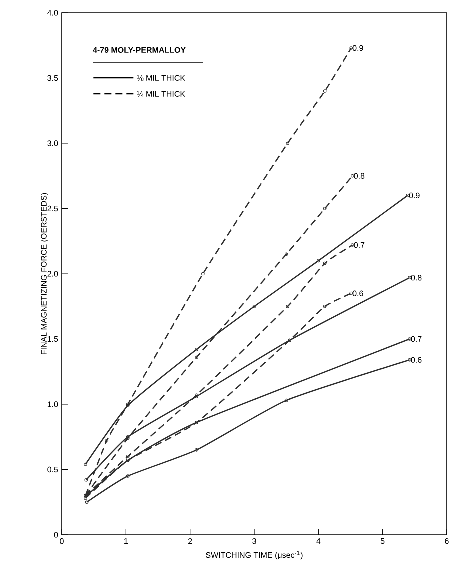  Describe the element at coordinates (53, 78) in the screenshot. I see `y-tick-label: 3.5` at that location.